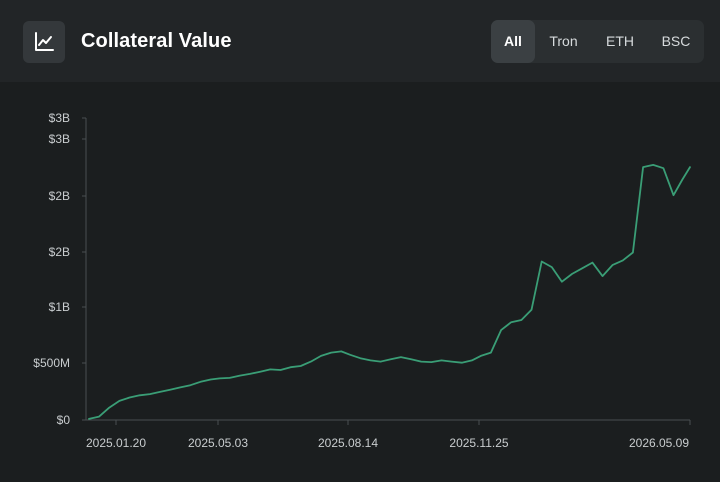 This screenshot has height=482, width=720. What do you see at coordinates (156, 41) in the screenshot?
I see `page-title: Collateral Value` at bounding box center [156, 41].